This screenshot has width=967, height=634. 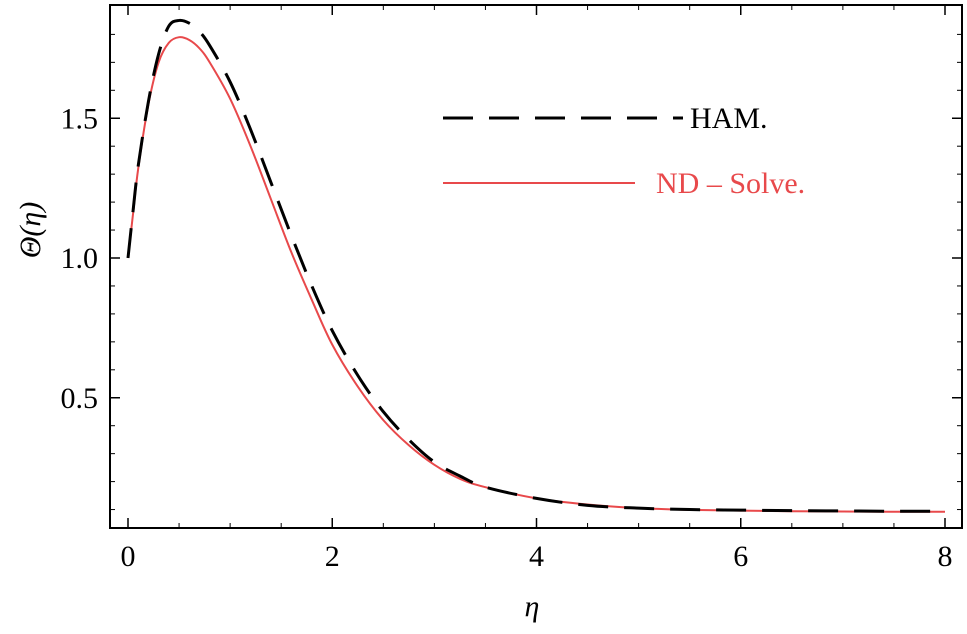 What do you see at coordinates (80, 118) in the screenshot?
I see `y-tick-label: 1.5` at bounding box center [80, 118].